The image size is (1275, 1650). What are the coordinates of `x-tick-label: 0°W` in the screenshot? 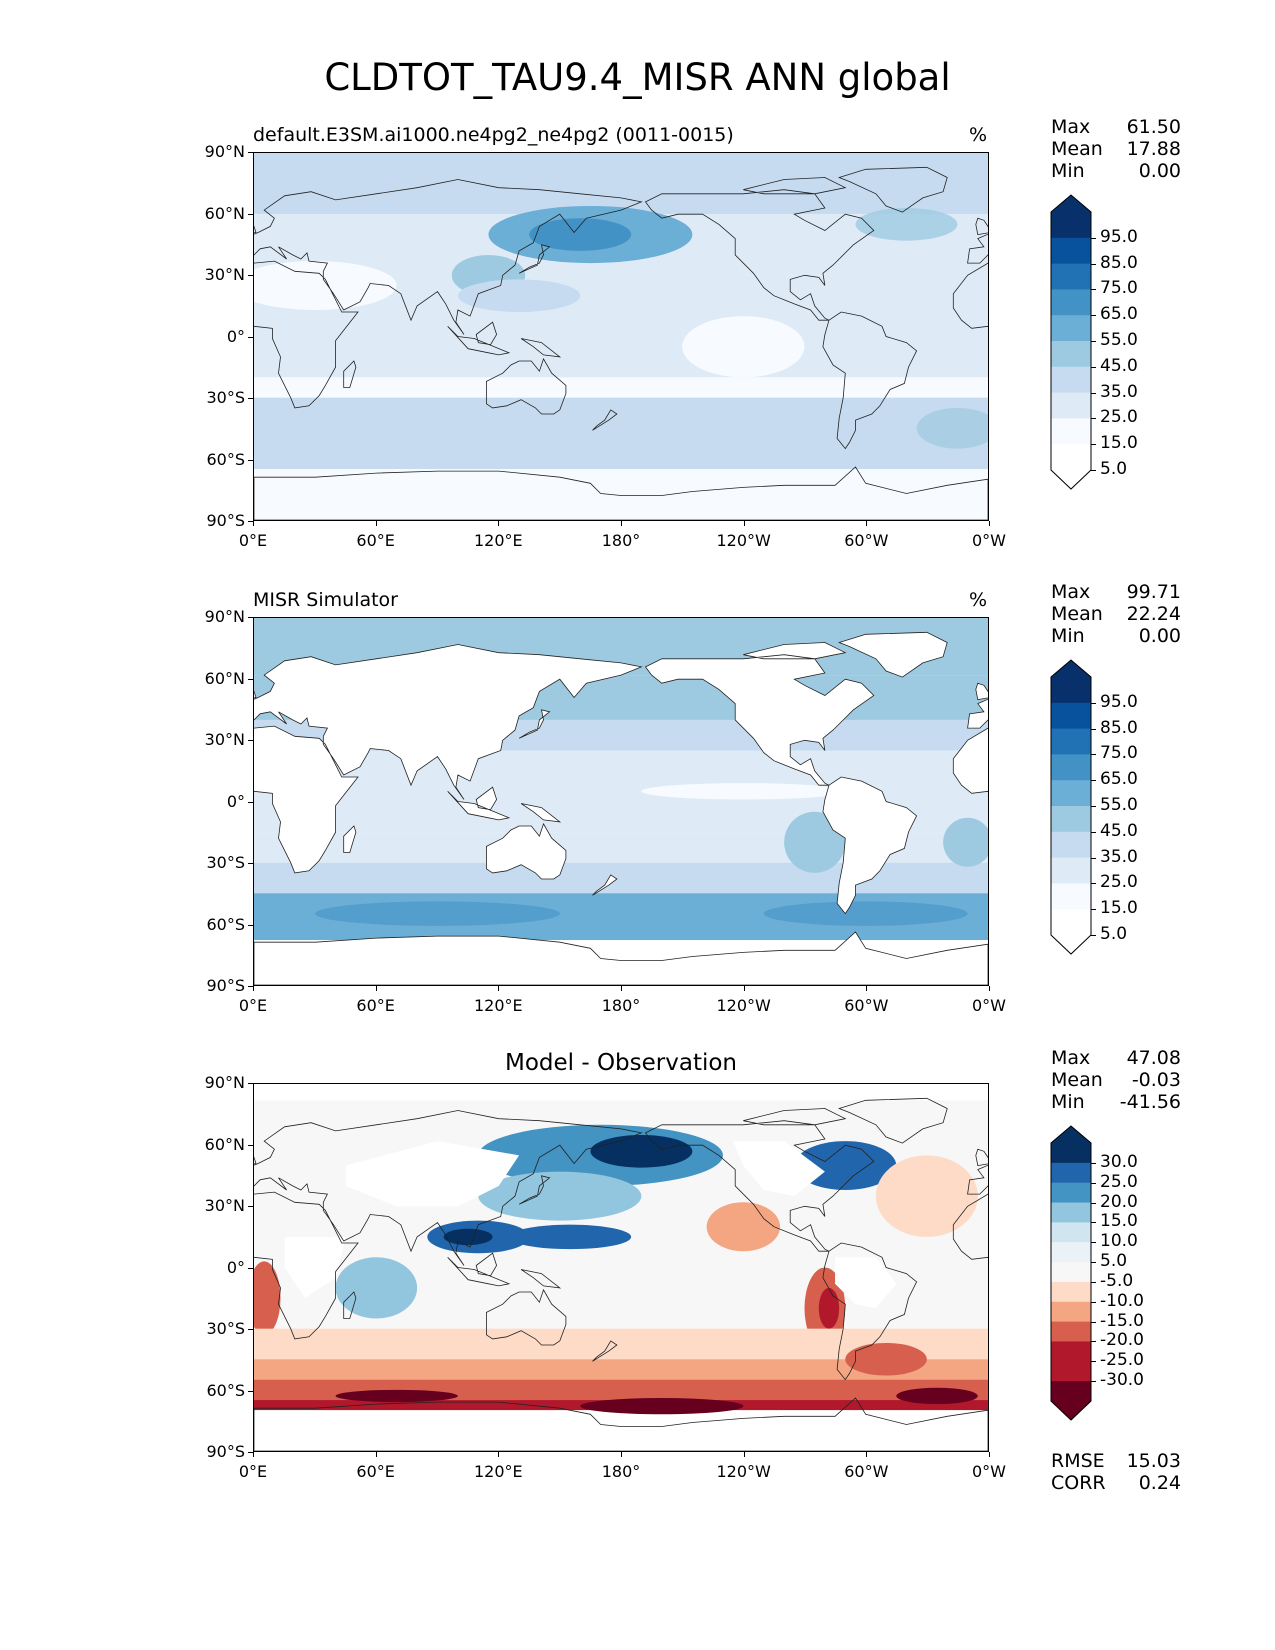 It's located at (989, 1471).